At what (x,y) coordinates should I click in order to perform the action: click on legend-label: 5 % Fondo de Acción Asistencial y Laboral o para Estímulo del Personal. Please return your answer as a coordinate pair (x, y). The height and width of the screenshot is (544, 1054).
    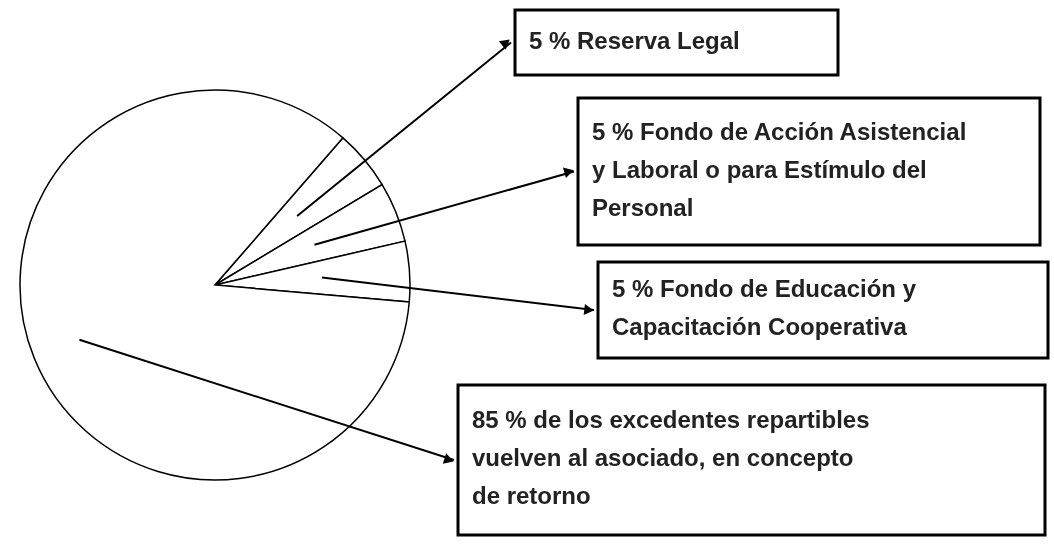
    Looking at the image, I should click on (779, 169).